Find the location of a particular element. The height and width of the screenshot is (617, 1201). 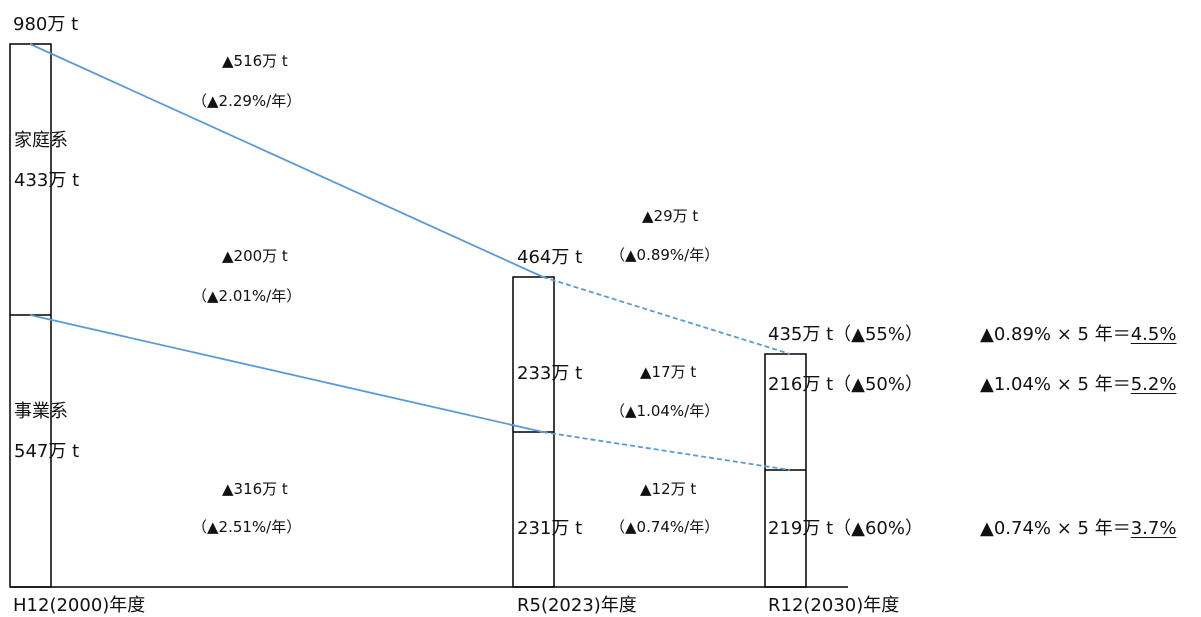

trend-line-business-2000-2023 is located at coordinates (286, 373).